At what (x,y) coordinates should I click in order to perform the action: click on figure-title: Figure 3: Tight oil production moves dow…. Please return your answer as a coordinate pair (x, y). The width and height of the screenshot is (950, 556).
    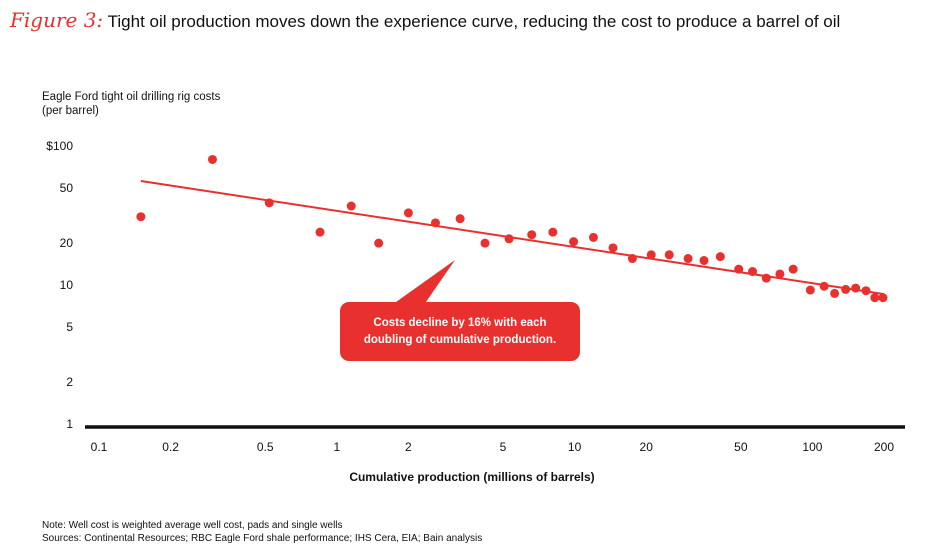
    Looking at the image, I should click on (425, 20).